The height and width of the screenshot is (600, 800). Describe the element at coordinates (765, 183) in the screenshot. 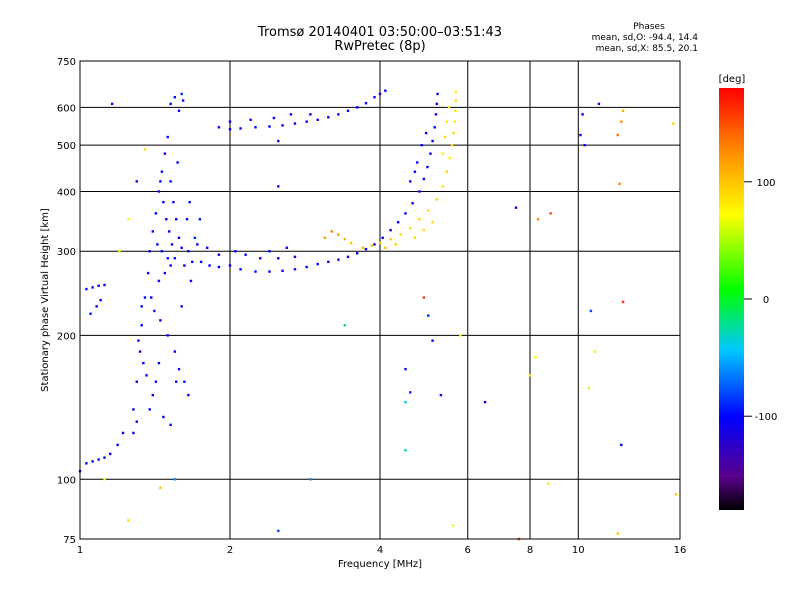

I see `colorbar-tick-label: 100` at that location.